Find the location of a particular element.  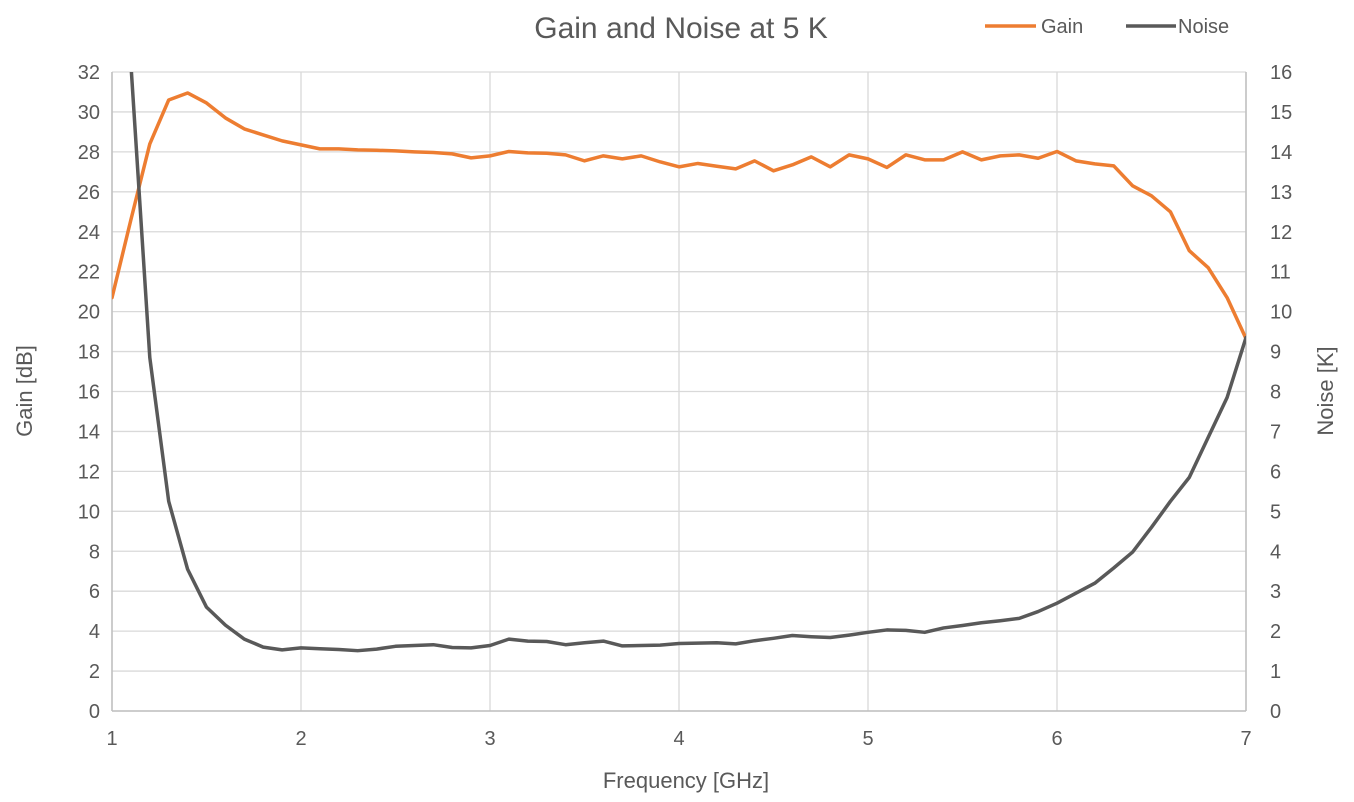

left-y-tick-label: 6 is located at coordinates (94, 592).